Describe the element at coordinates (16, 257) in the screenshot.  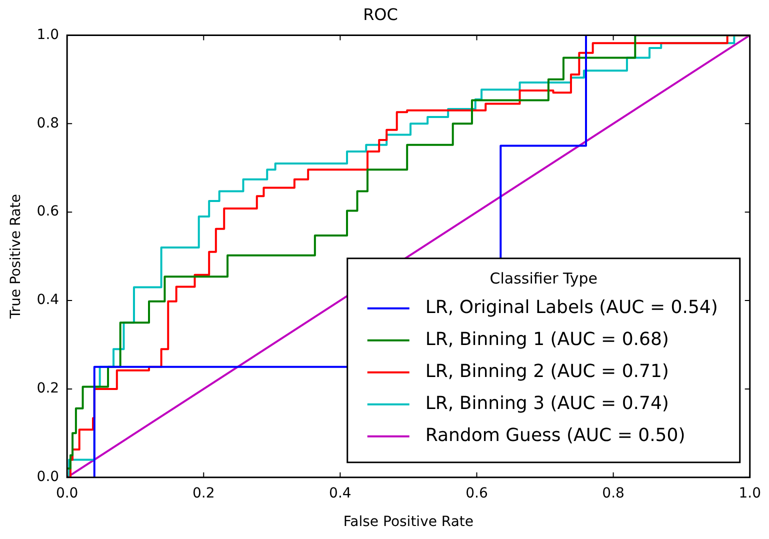
I see `y-axis-title: True Positive Rate` at that location.